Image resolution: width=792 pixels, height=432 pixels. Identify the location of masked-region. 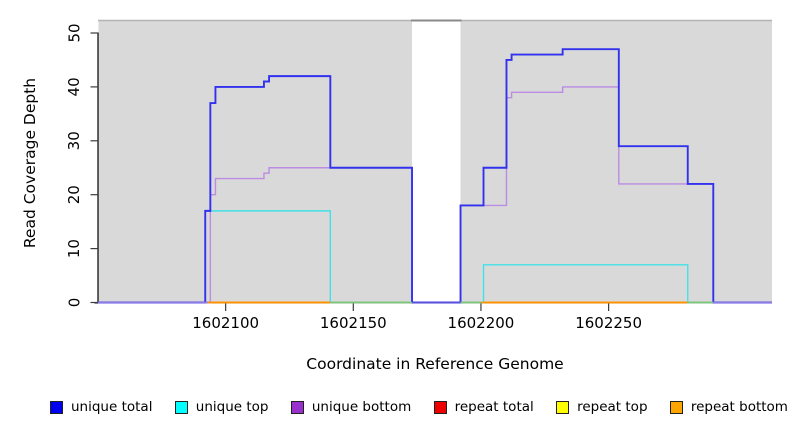
(436, 162).